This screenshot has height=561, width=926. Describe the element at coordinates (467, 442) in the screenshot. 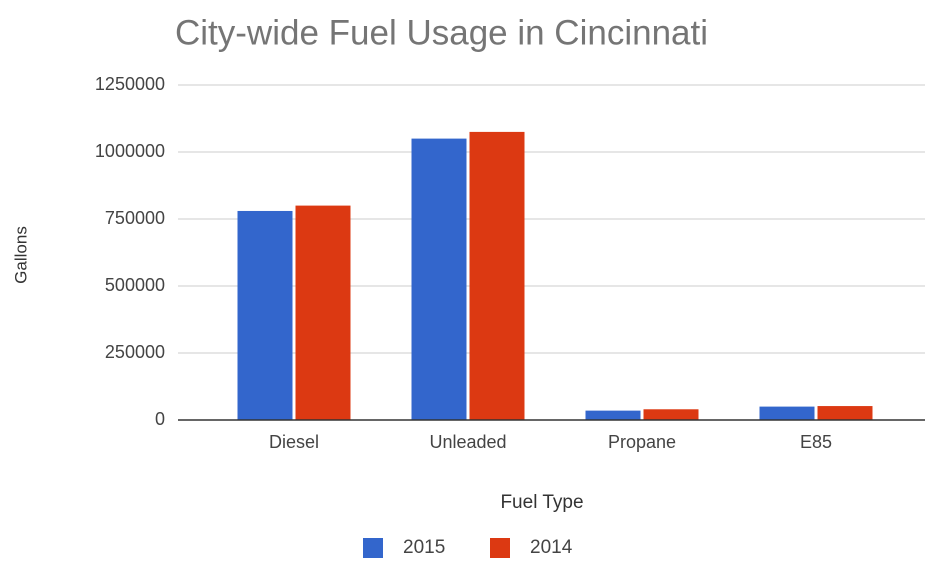

I see `x-tick-label: Unleaded` at that location.